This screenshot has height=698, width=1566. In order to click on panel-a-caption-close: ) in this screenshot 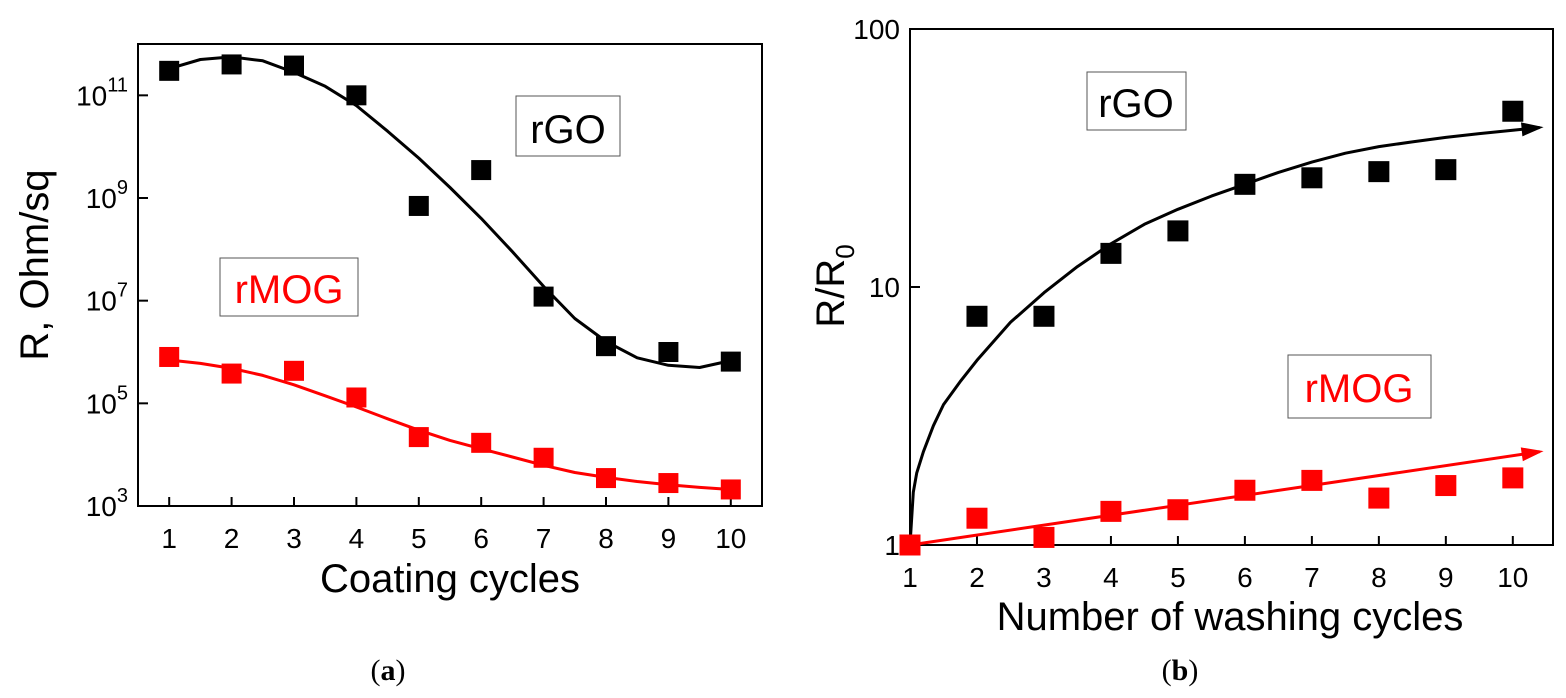, I will do `click(401, 670)`.